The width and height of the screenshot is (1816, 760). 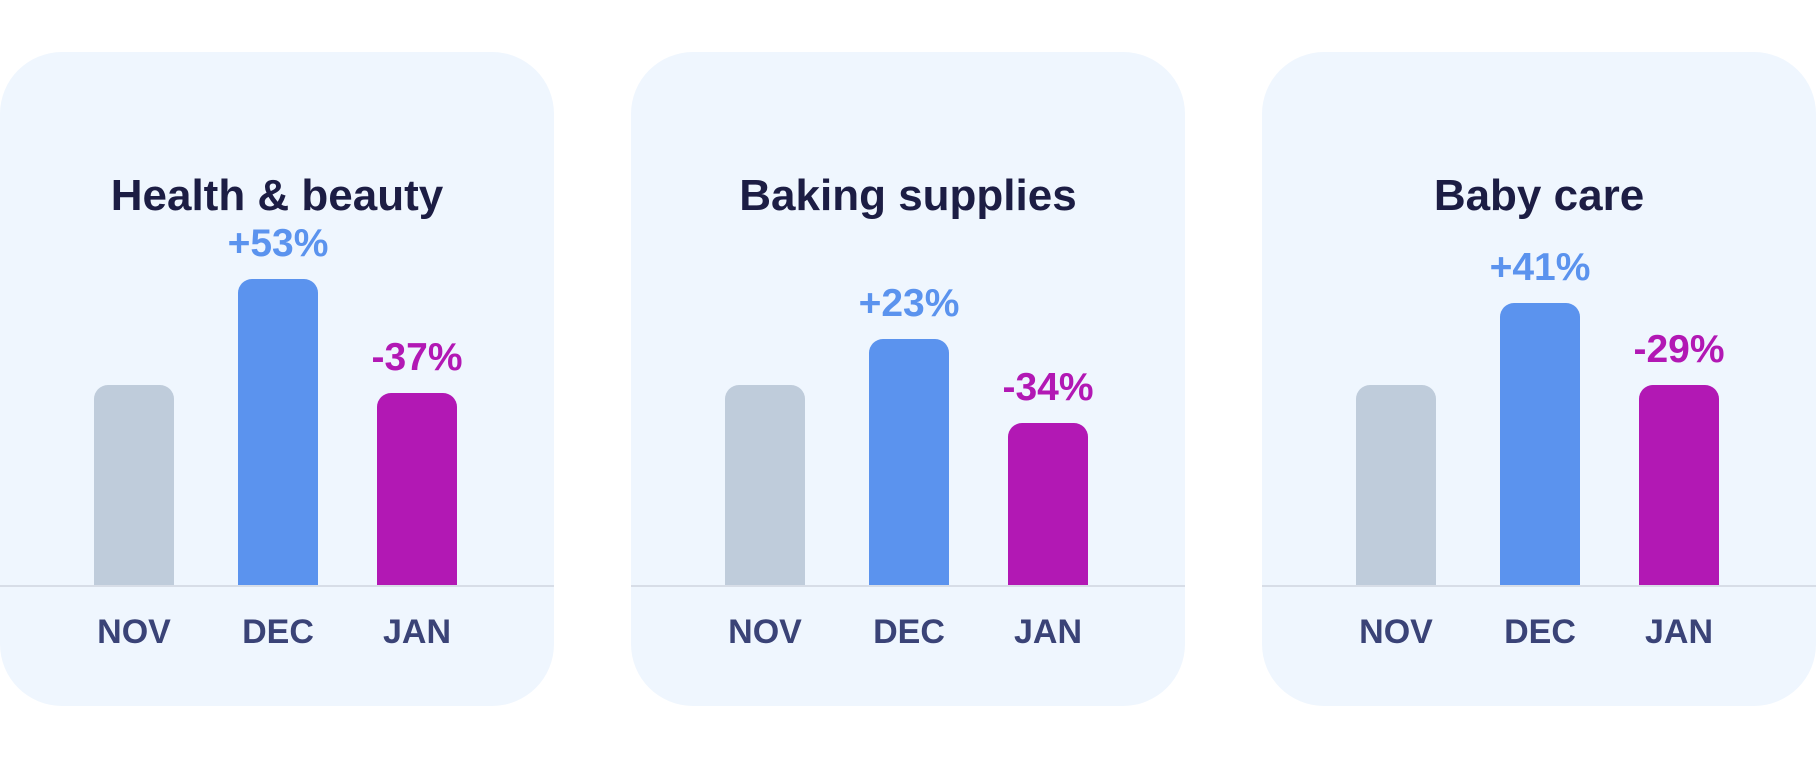 What do you see at coordinates (277, 195) in the screenshot?
I see `chart-title: Health & beauty` at bounding box center [277, 195].